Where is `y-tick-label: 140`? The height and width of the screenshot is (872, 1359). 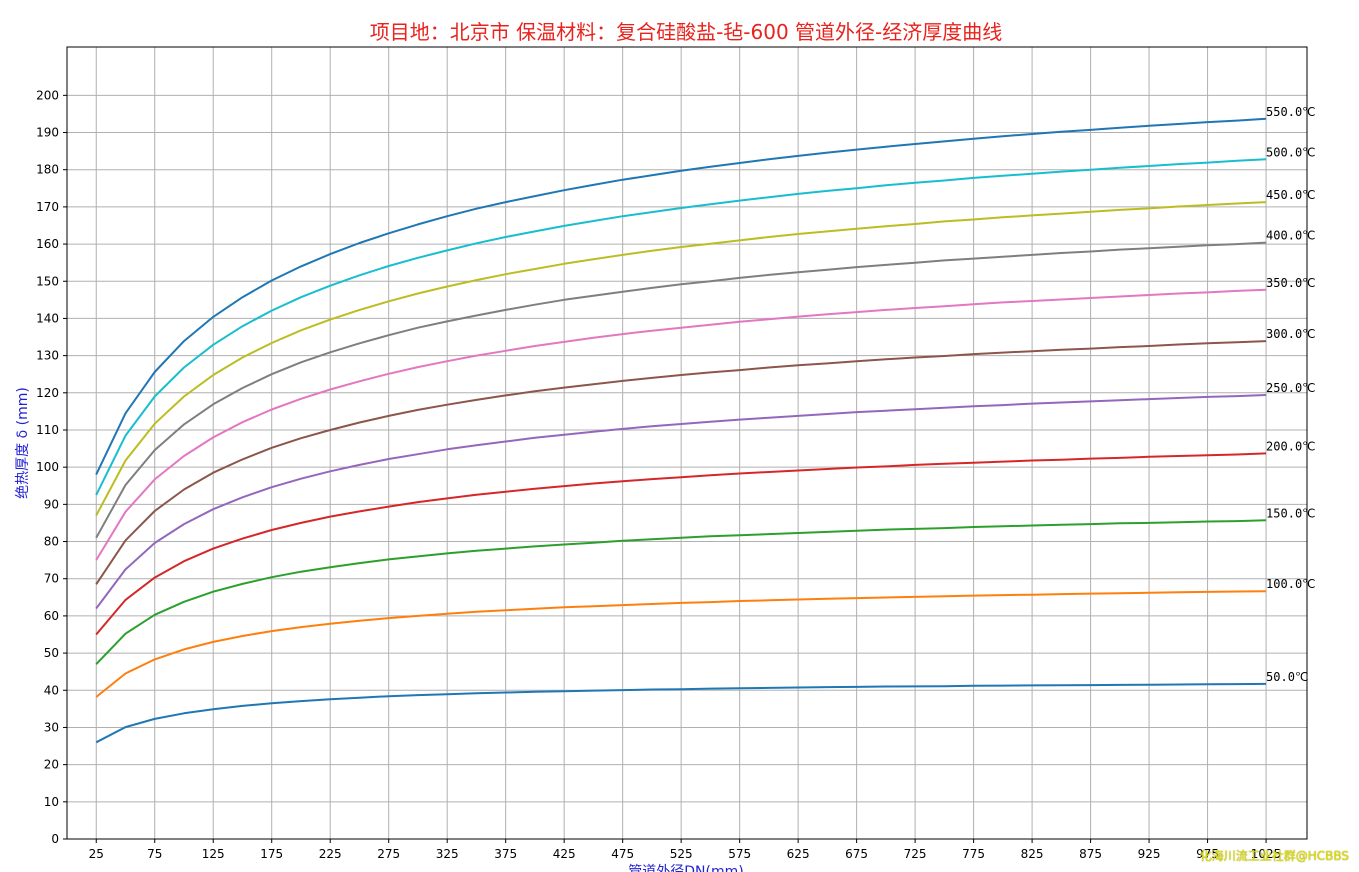
y-tick-label: 140 is located at coordinates (47, 318).